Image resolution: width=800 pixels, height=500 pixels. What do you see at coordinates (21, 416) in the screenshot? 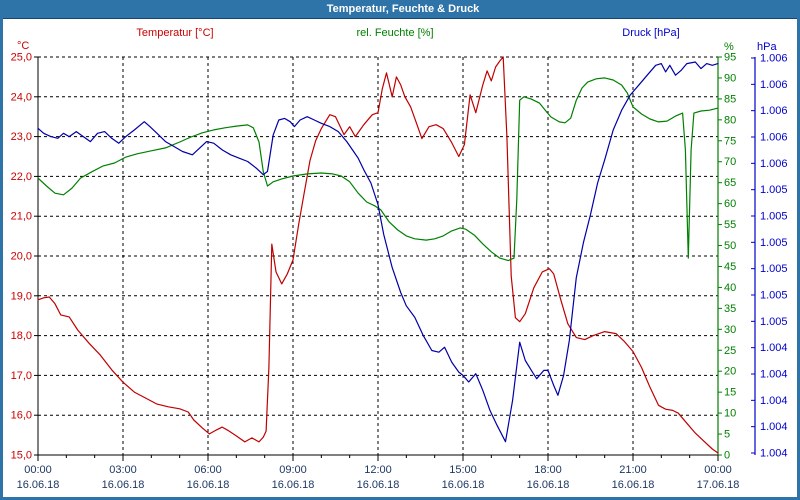
I see `temperature-tick-label: 16,0` at bounding box center [21, 416].